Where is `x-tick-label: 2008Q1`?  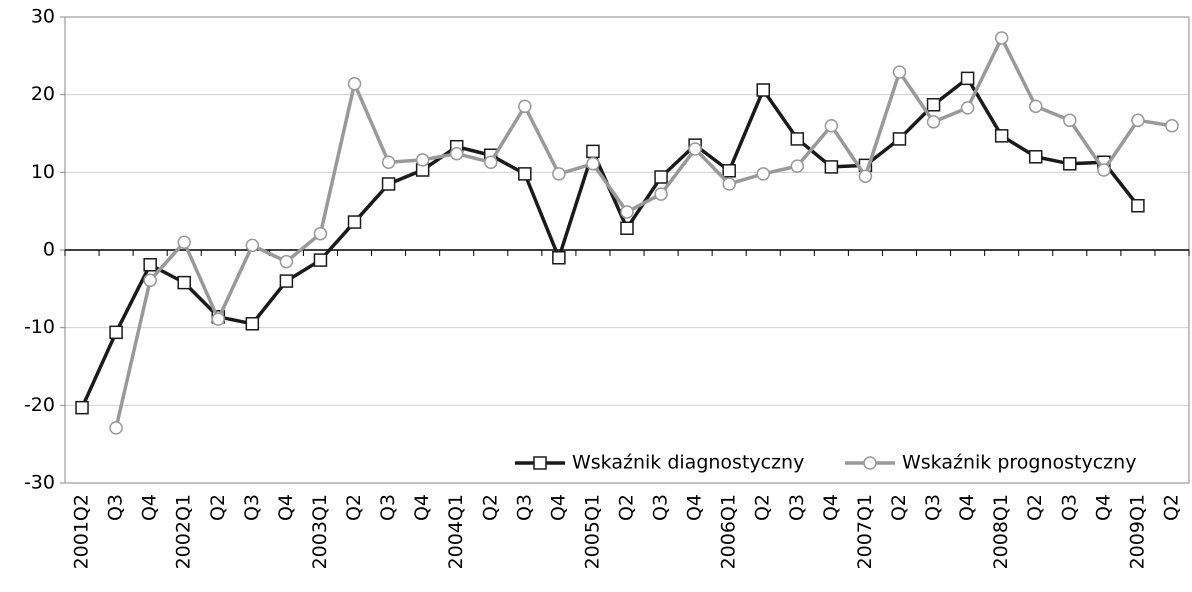 x-tick-label: 2008Q1 is located at coordinates (1001, 531).